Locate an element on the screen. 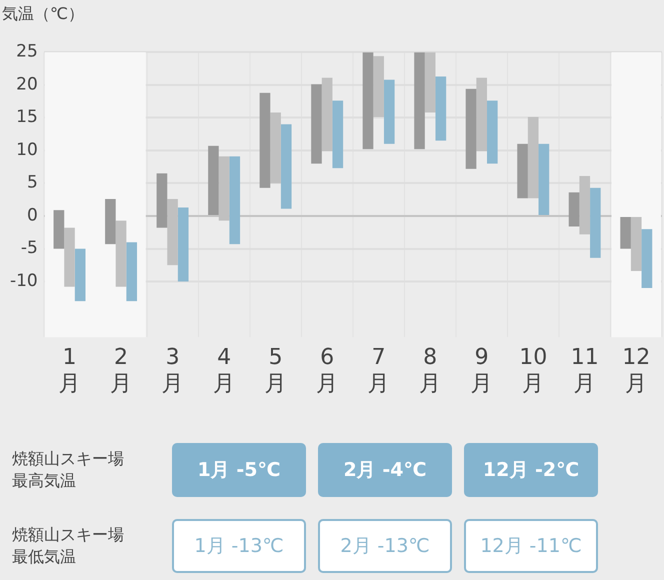  y-tick-label: 20 is located at coordinates (27, 84).